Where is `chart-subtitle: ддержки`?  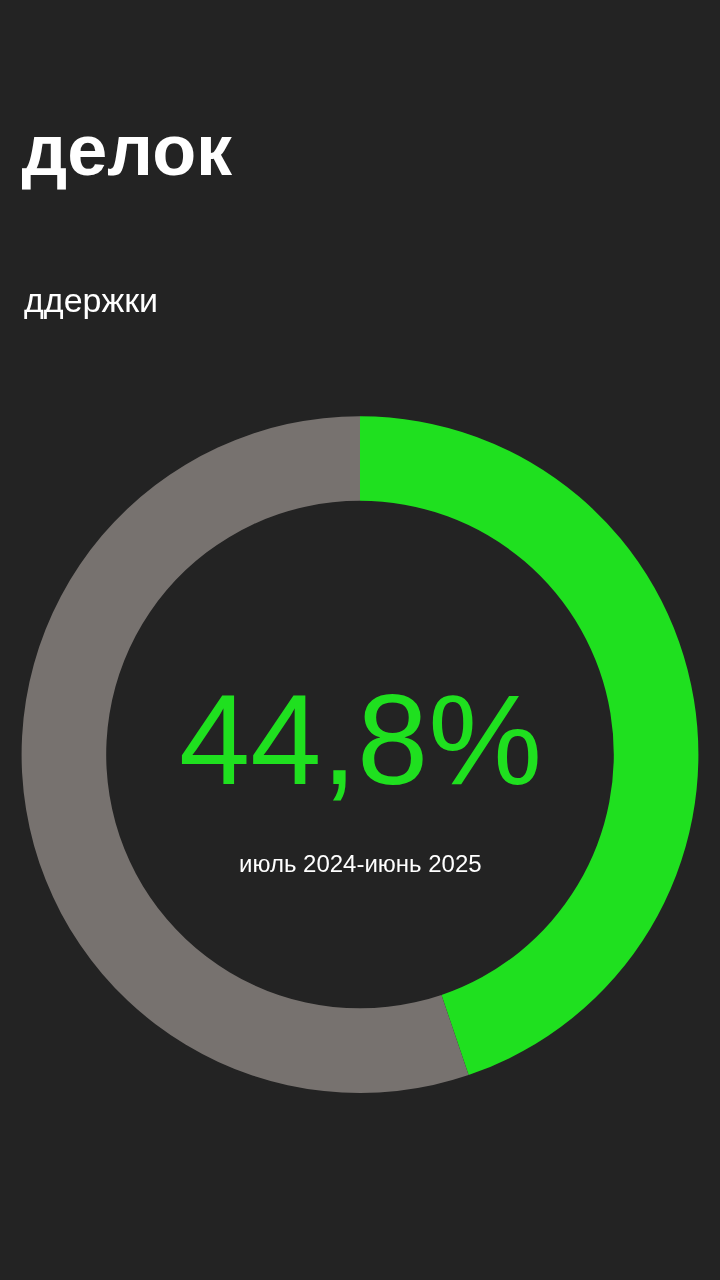 chart-subtitle: ддержки is located at coordinates (91, 300).